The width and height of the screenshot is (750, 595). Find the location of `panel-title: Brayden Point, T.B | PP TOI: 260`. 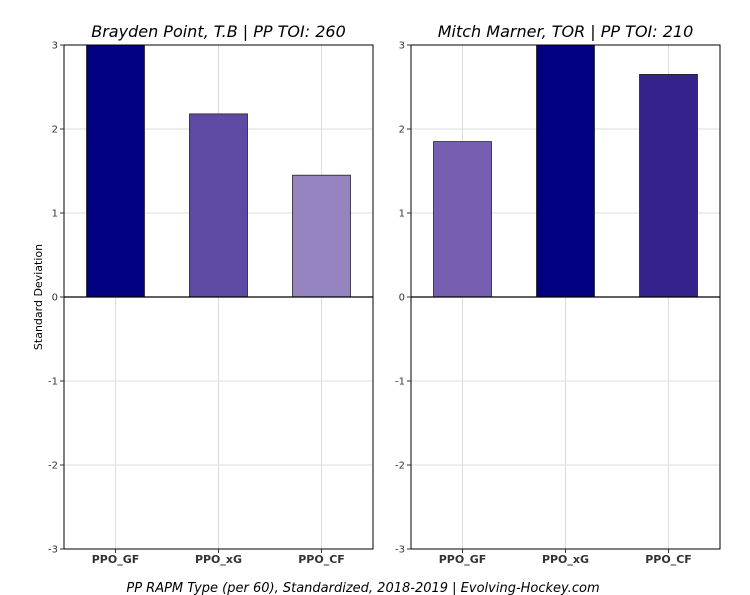

panel-title: Brayden Point, T.B | PP TOI: 260 is located at coordinates (218, 31).